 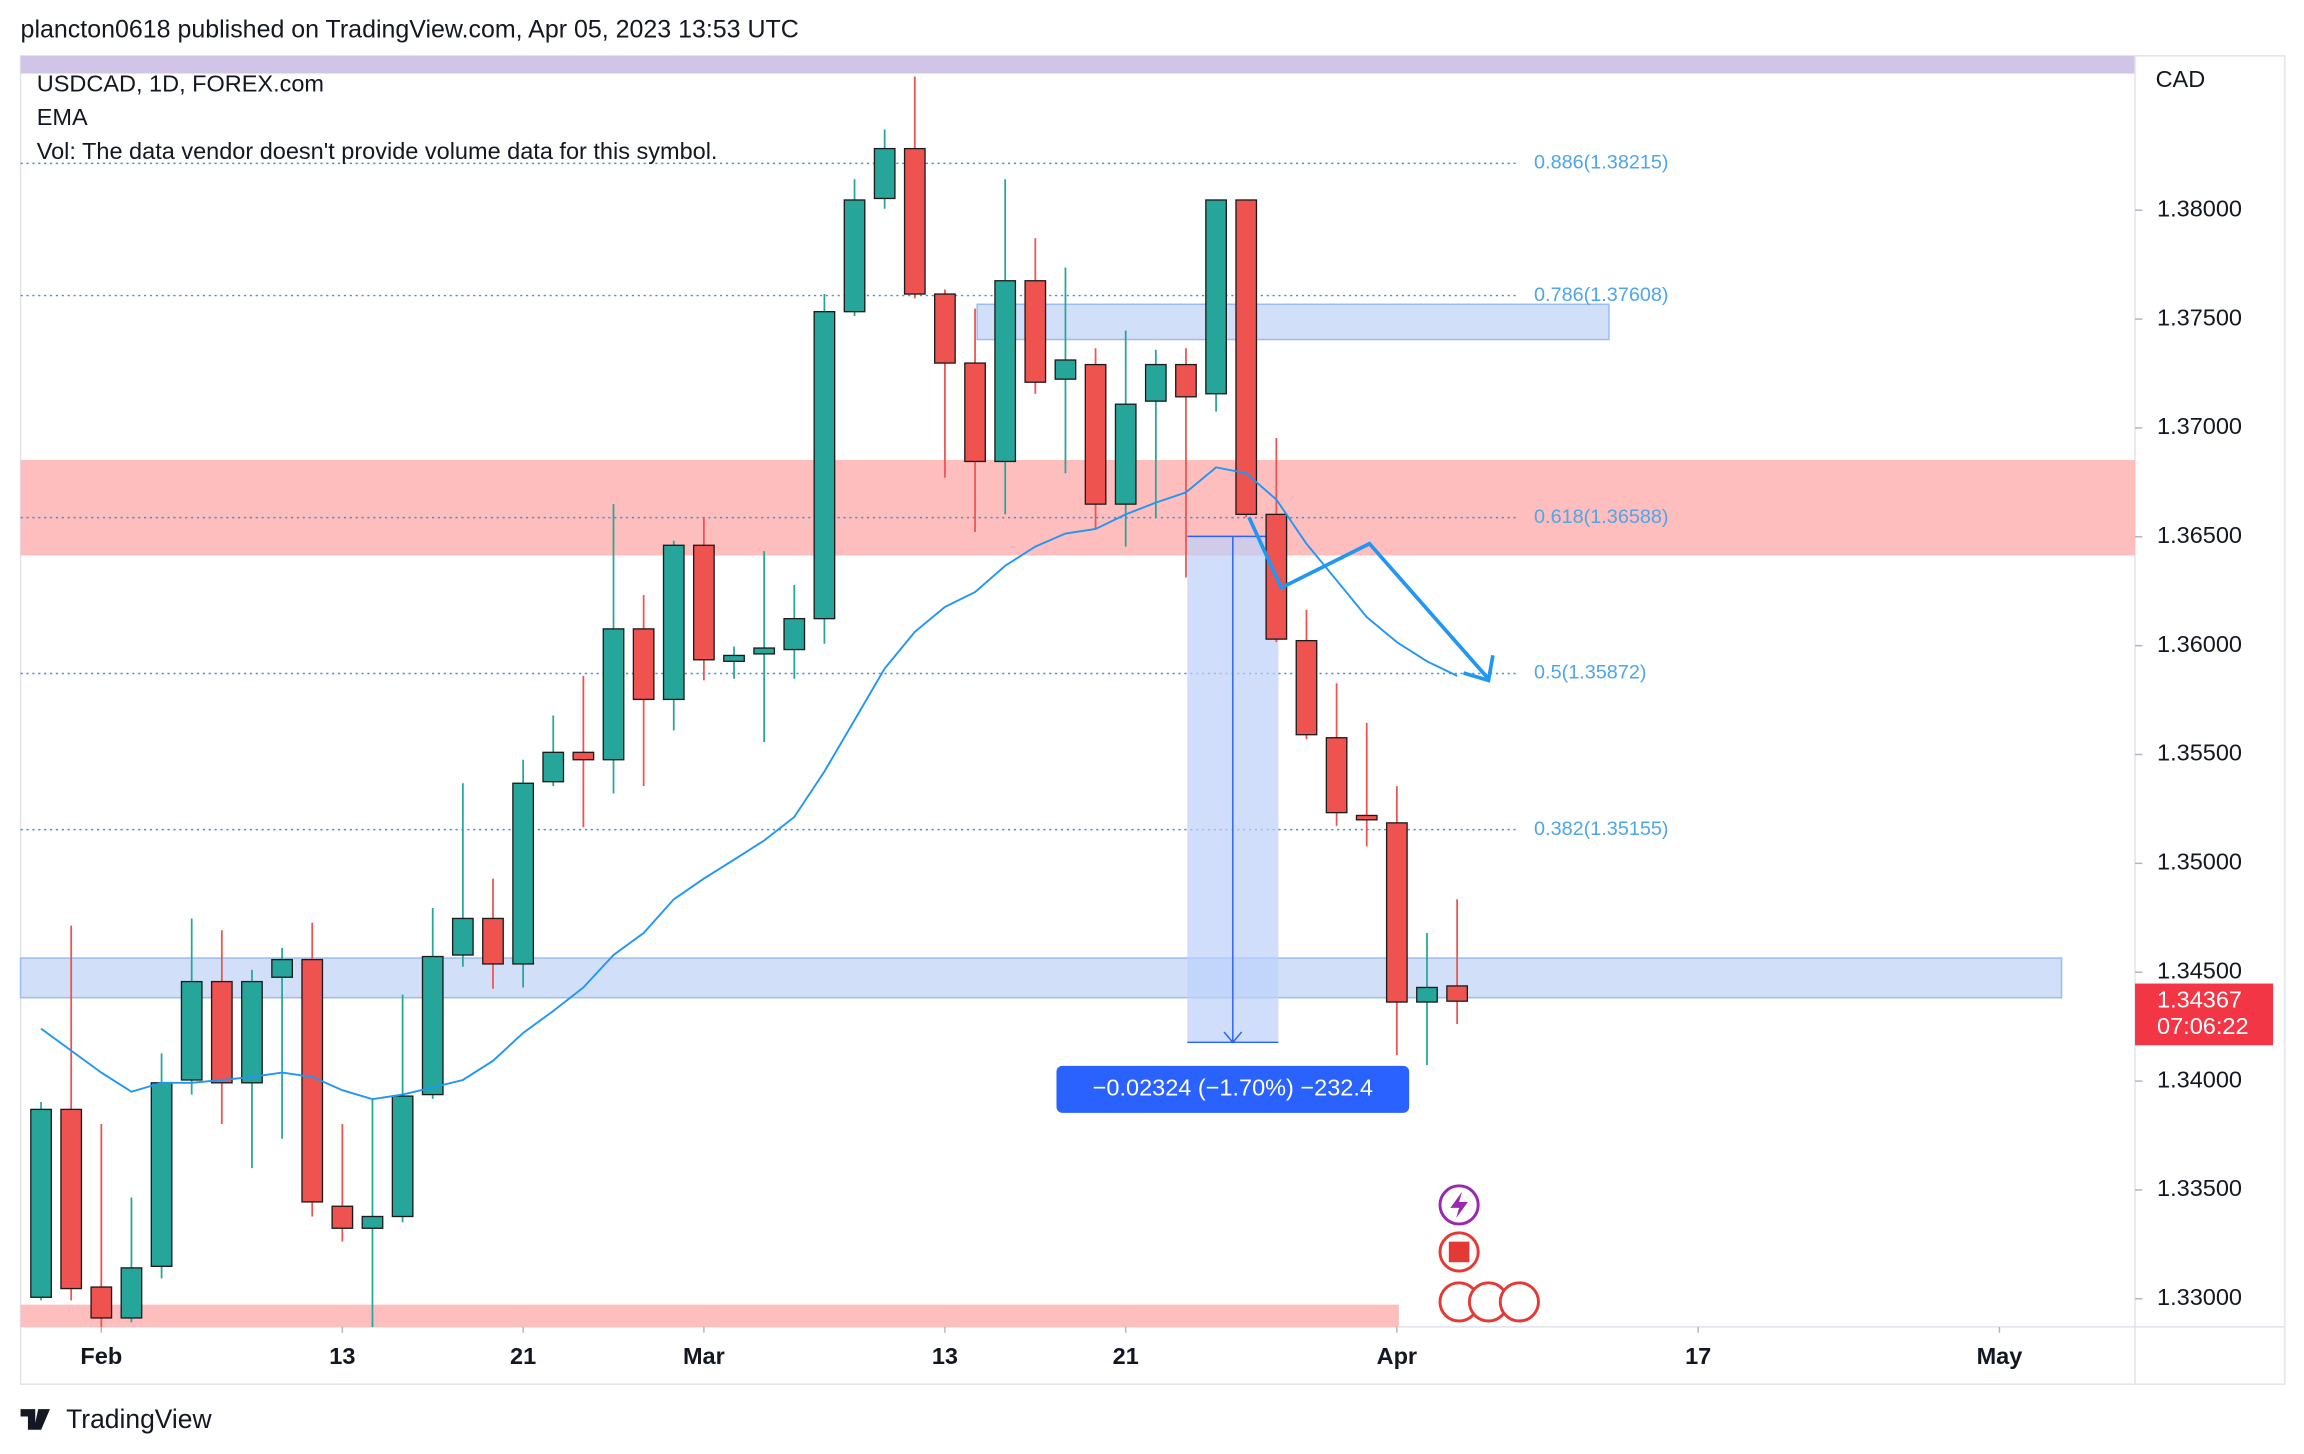 I want to click on x-tick-label: May, so click(x=2000, y=1356).